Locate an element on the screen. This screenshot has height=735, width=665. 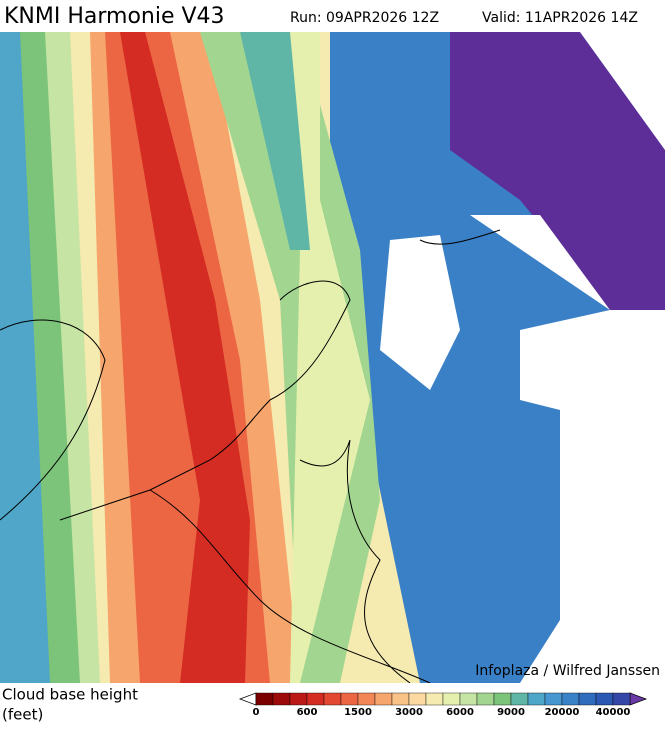
colorbar-tick-label: 0 is located at coordinates (256, 712).